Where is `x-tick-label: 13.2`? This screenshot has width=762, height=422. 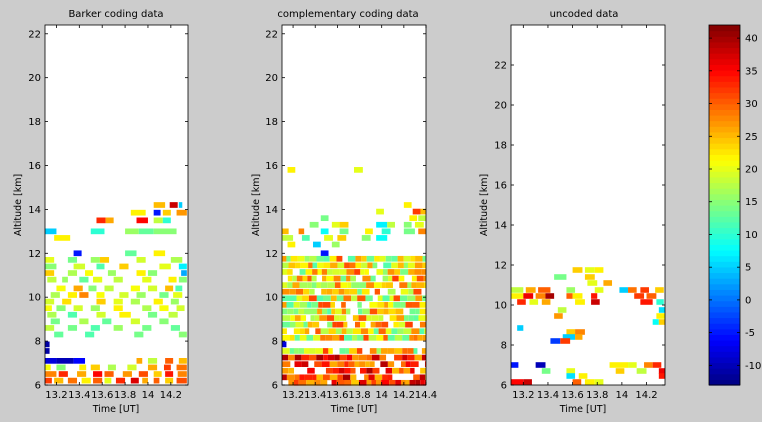 x-tick-label: 13.2 is located at coordinates (523, 395).